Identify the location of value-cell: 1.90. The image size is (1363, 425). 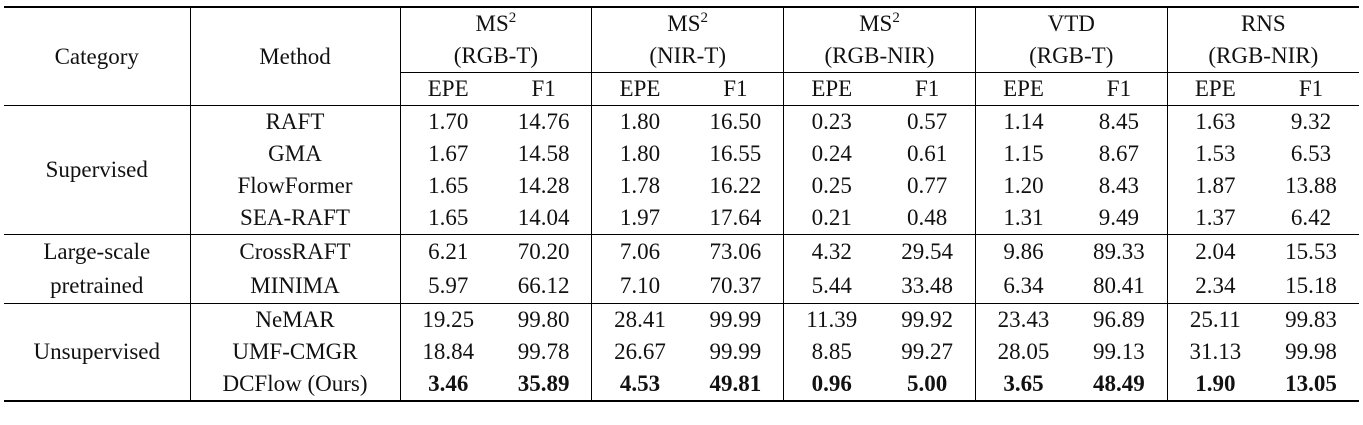
(1215, 385).